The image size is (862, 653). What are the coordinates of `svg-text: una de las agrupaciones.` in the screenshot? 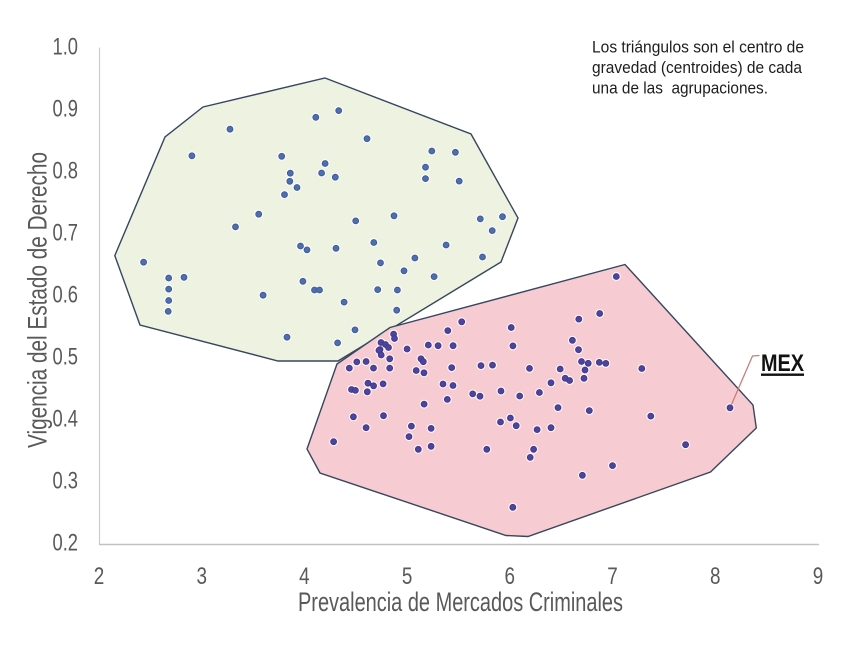 It's located at (680, 88).